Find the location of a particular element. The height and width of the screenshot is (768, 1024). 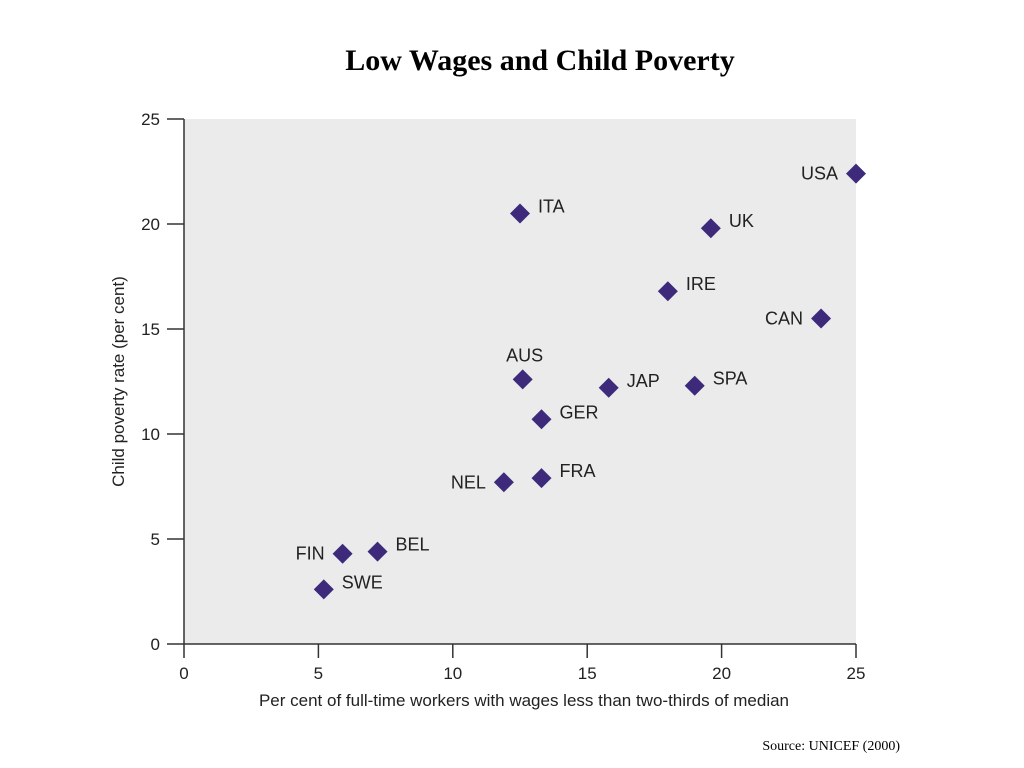

y-tick-label: 10 is located at coordinates (150, 434).